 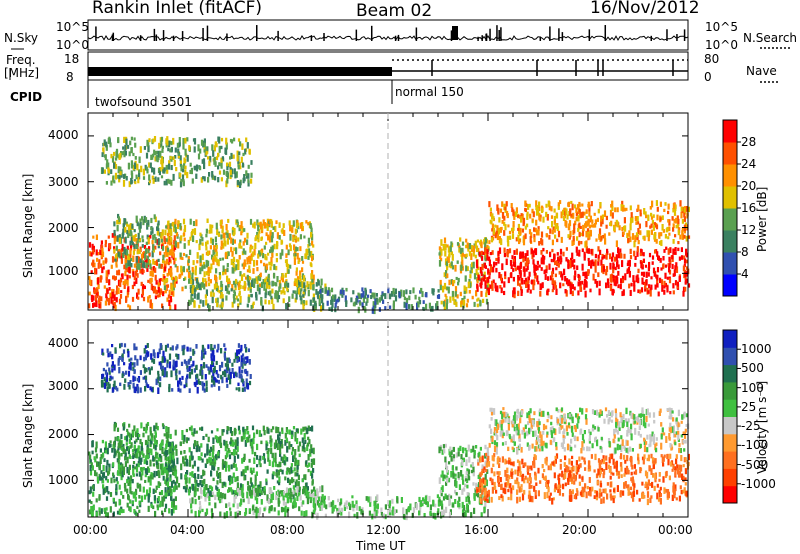 What do you see at coordinates (749, 406) in the screenshot?
I see `velocity-cb-tick-label: 25` at bounding box center [749, 406].